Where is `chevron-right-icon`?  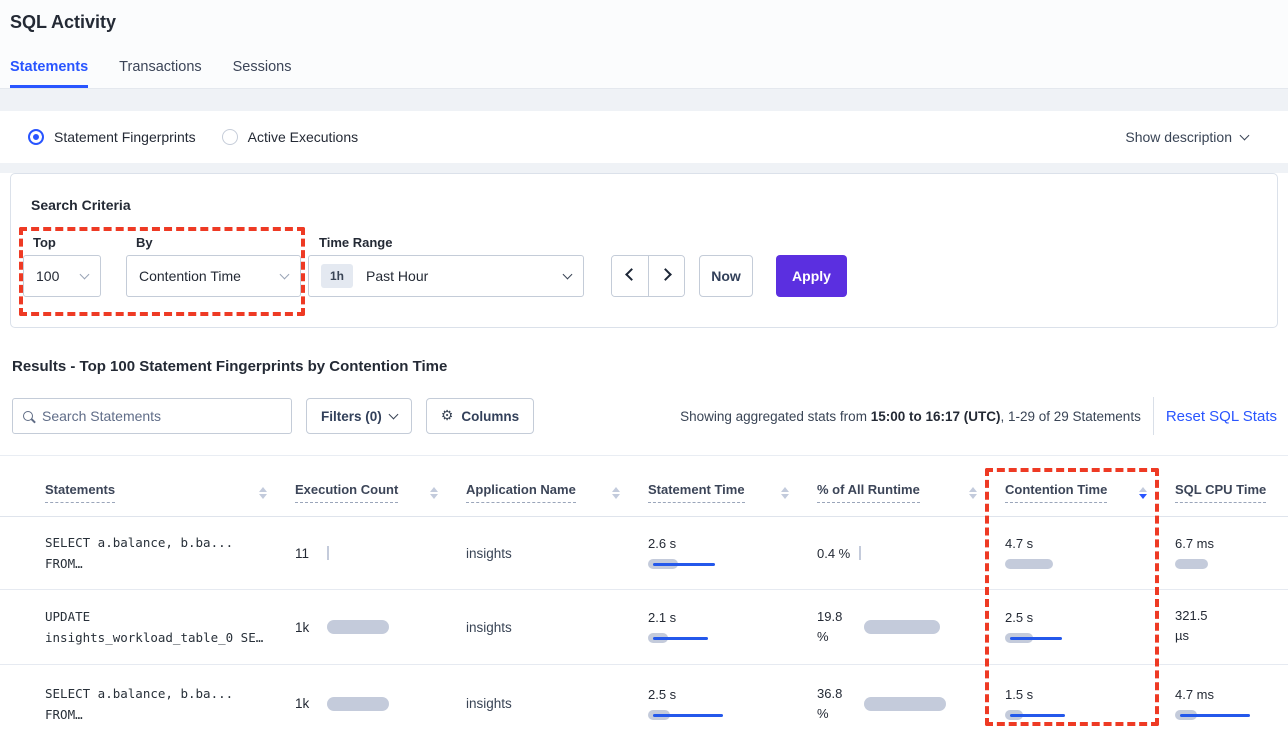
chevron-right-icon is located at coordinates (665, 274).